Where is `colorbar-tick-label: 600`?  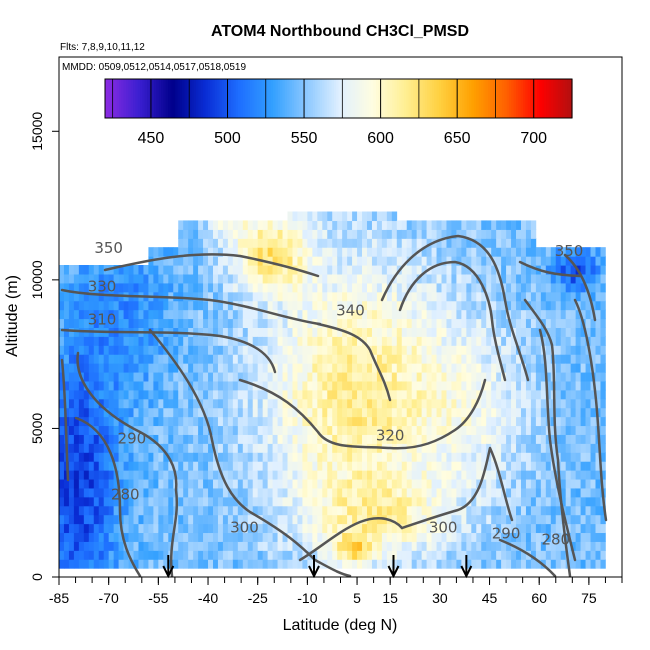
colorbar-tick-label: 600 is located at coordinates (380, 138).